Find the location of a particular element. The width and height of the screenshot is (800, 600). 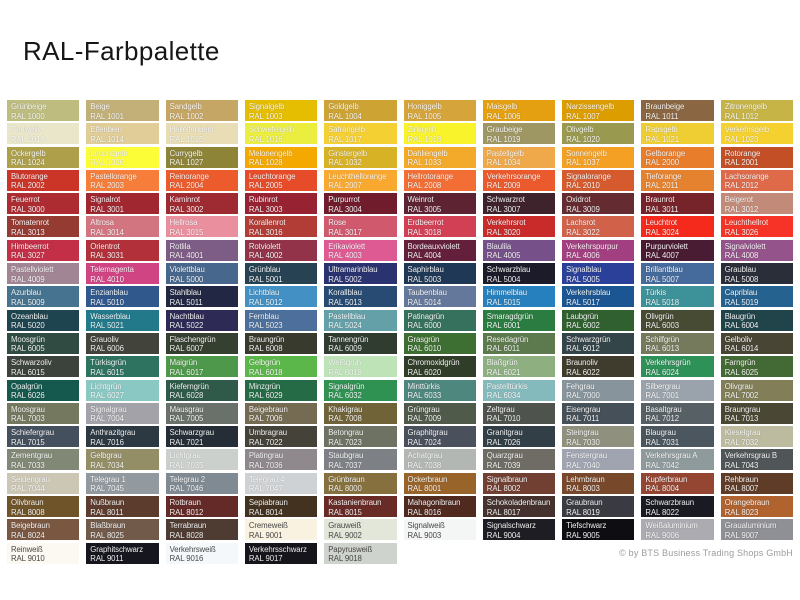

ral-code: RAL 2011 is located at coordinates (662, 186).